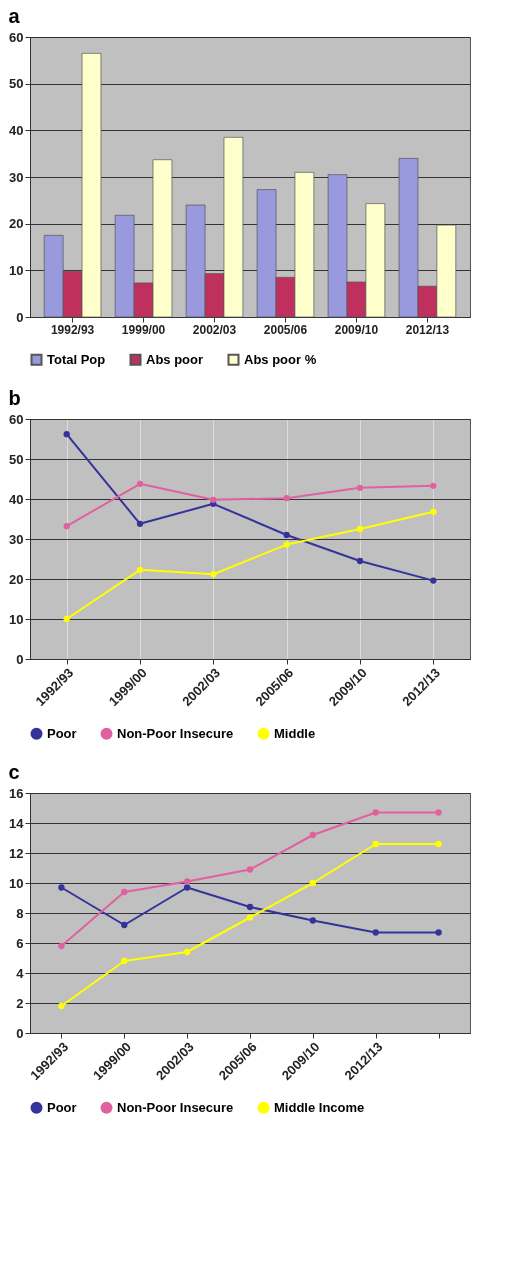 This screenshot has width=521, height=1271. Describe the element at coordinates (20, 1003) in the screenshot. I see `y-tick-label: 2` at that location.